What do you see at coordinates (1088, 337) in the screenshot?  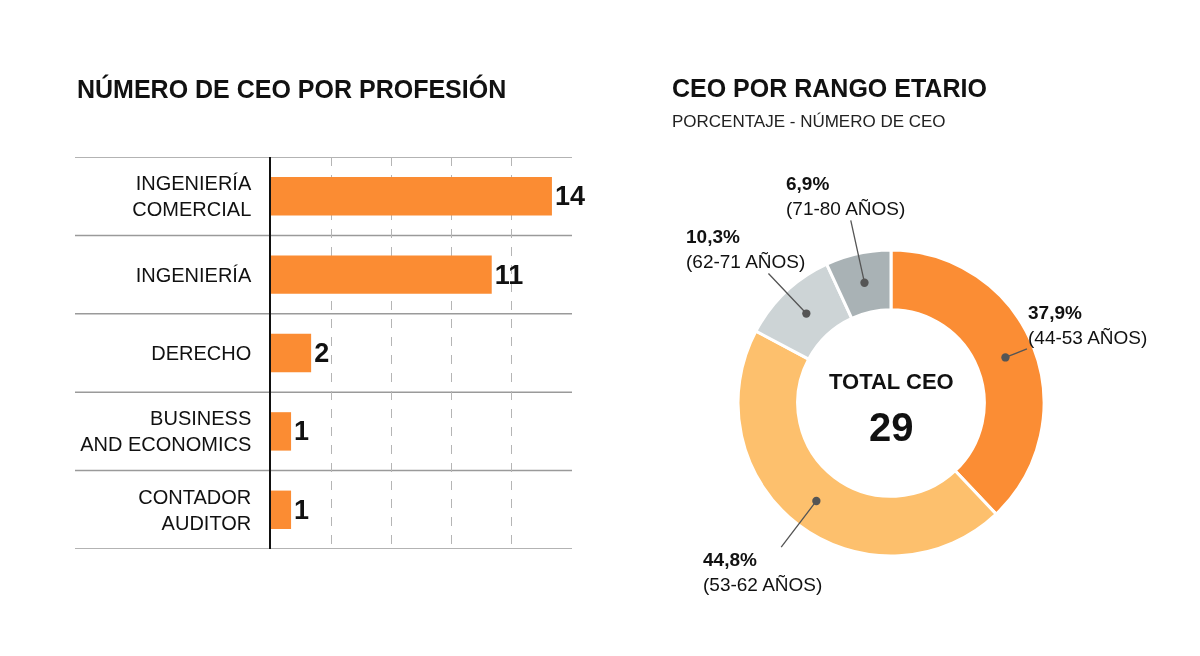 I see `slice-label: (44-53 AÑOS)` at bounding box center [1088, 337].